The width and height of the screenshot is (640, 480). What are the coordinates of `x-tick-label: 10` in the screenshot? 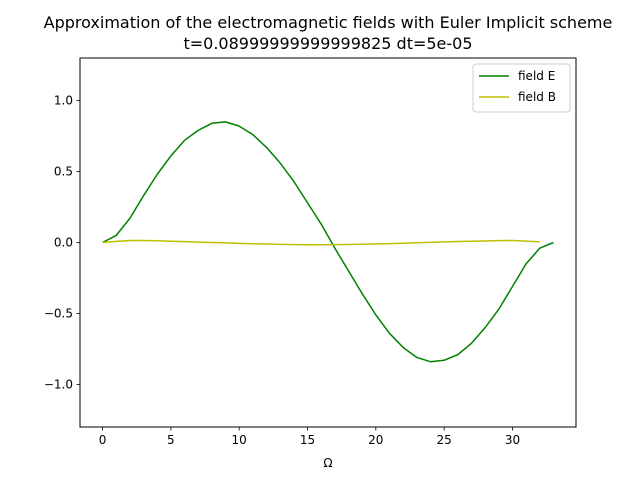 It's located at (239, 440).